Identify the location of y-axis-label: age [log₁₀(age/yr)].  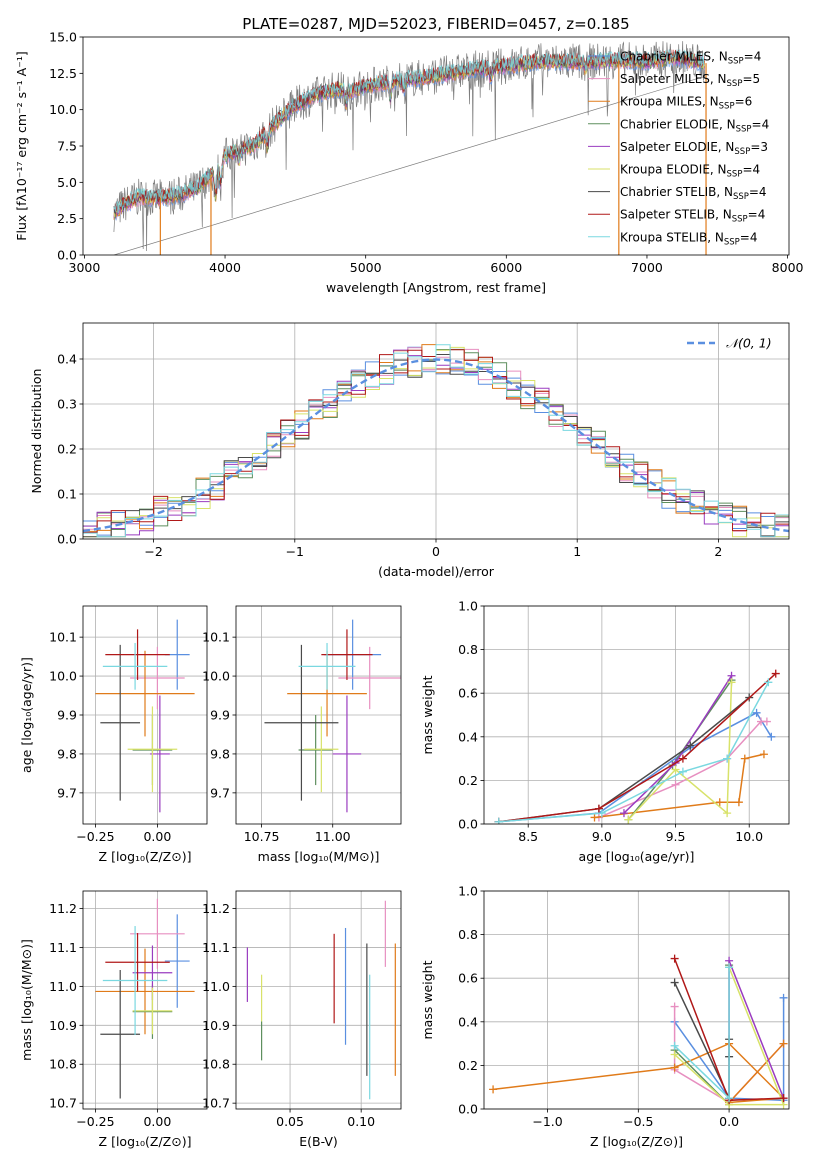
(26, 715).